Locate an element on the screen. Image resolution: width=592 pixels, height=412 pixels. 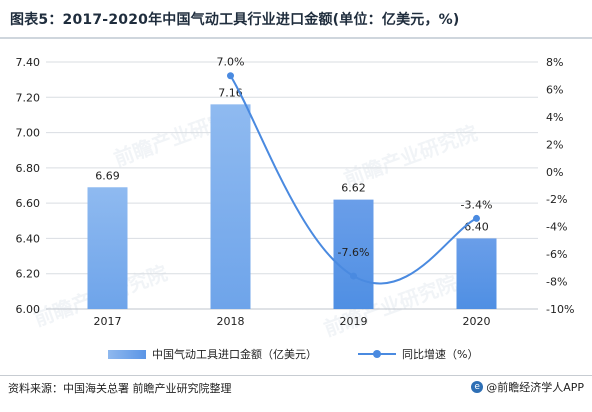
bar-label-2020: 6.40 is located at coordinates (476, 226).